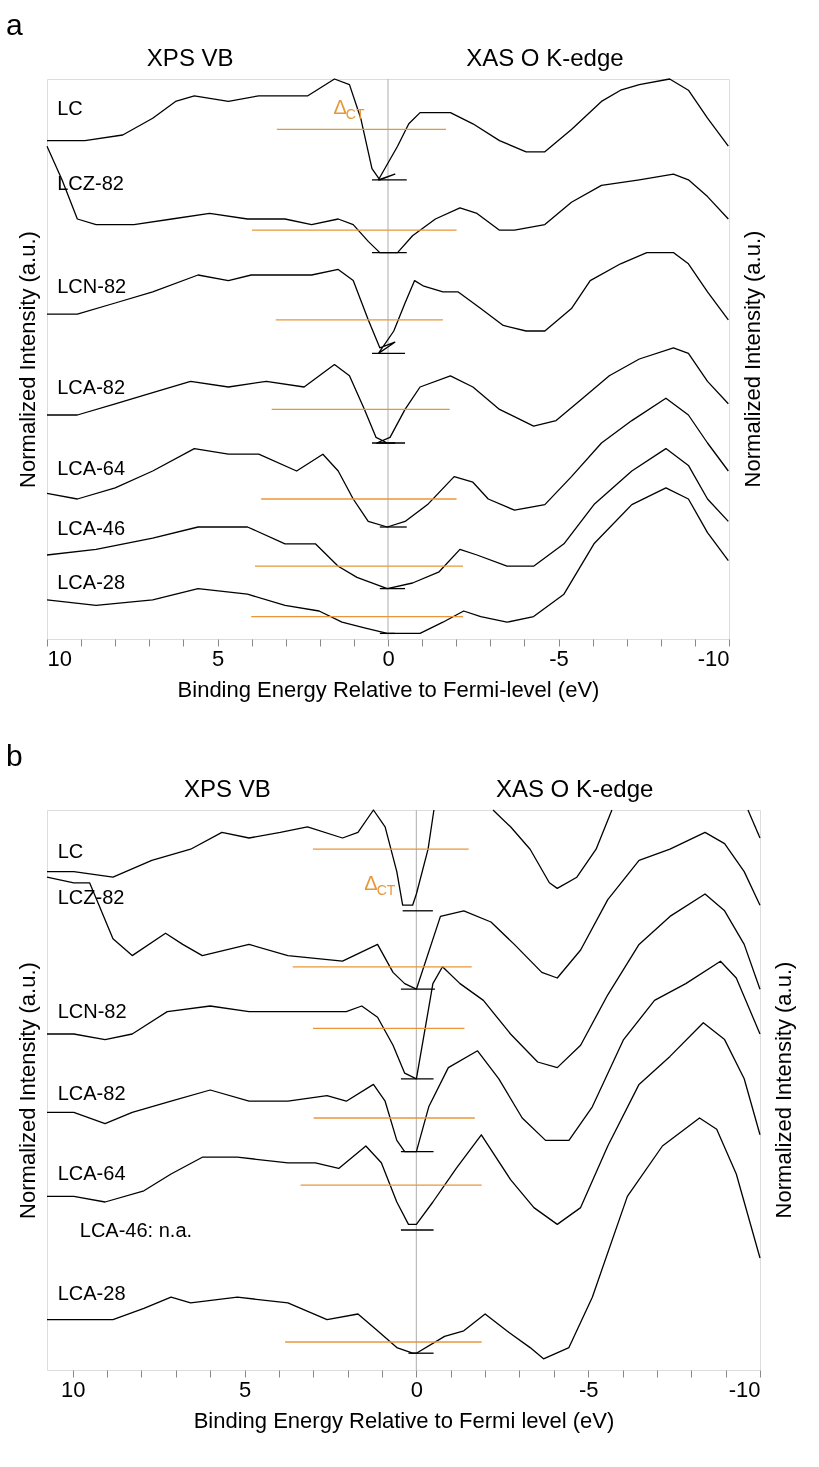  What do you see at coordinates (136, 1230) in the screenshot?
I see `annotation: LCA-46: n.a.` at bounding box center [136, 1230].